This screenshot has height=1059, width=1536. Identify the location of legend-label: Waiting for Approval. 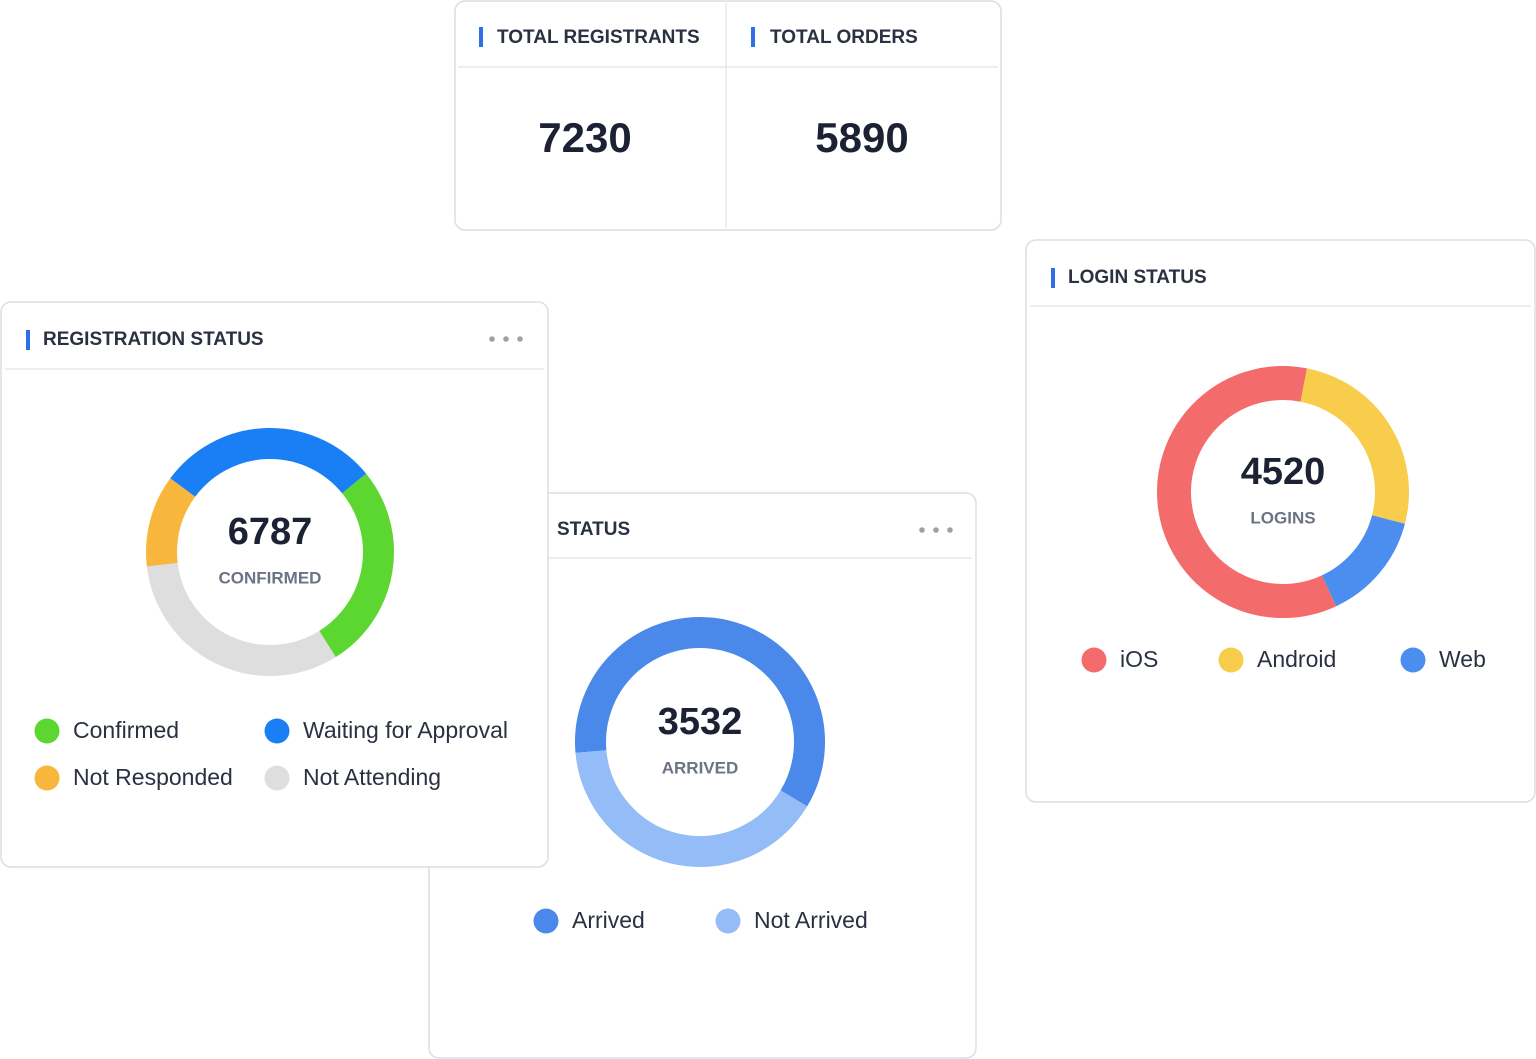
(405, 730).